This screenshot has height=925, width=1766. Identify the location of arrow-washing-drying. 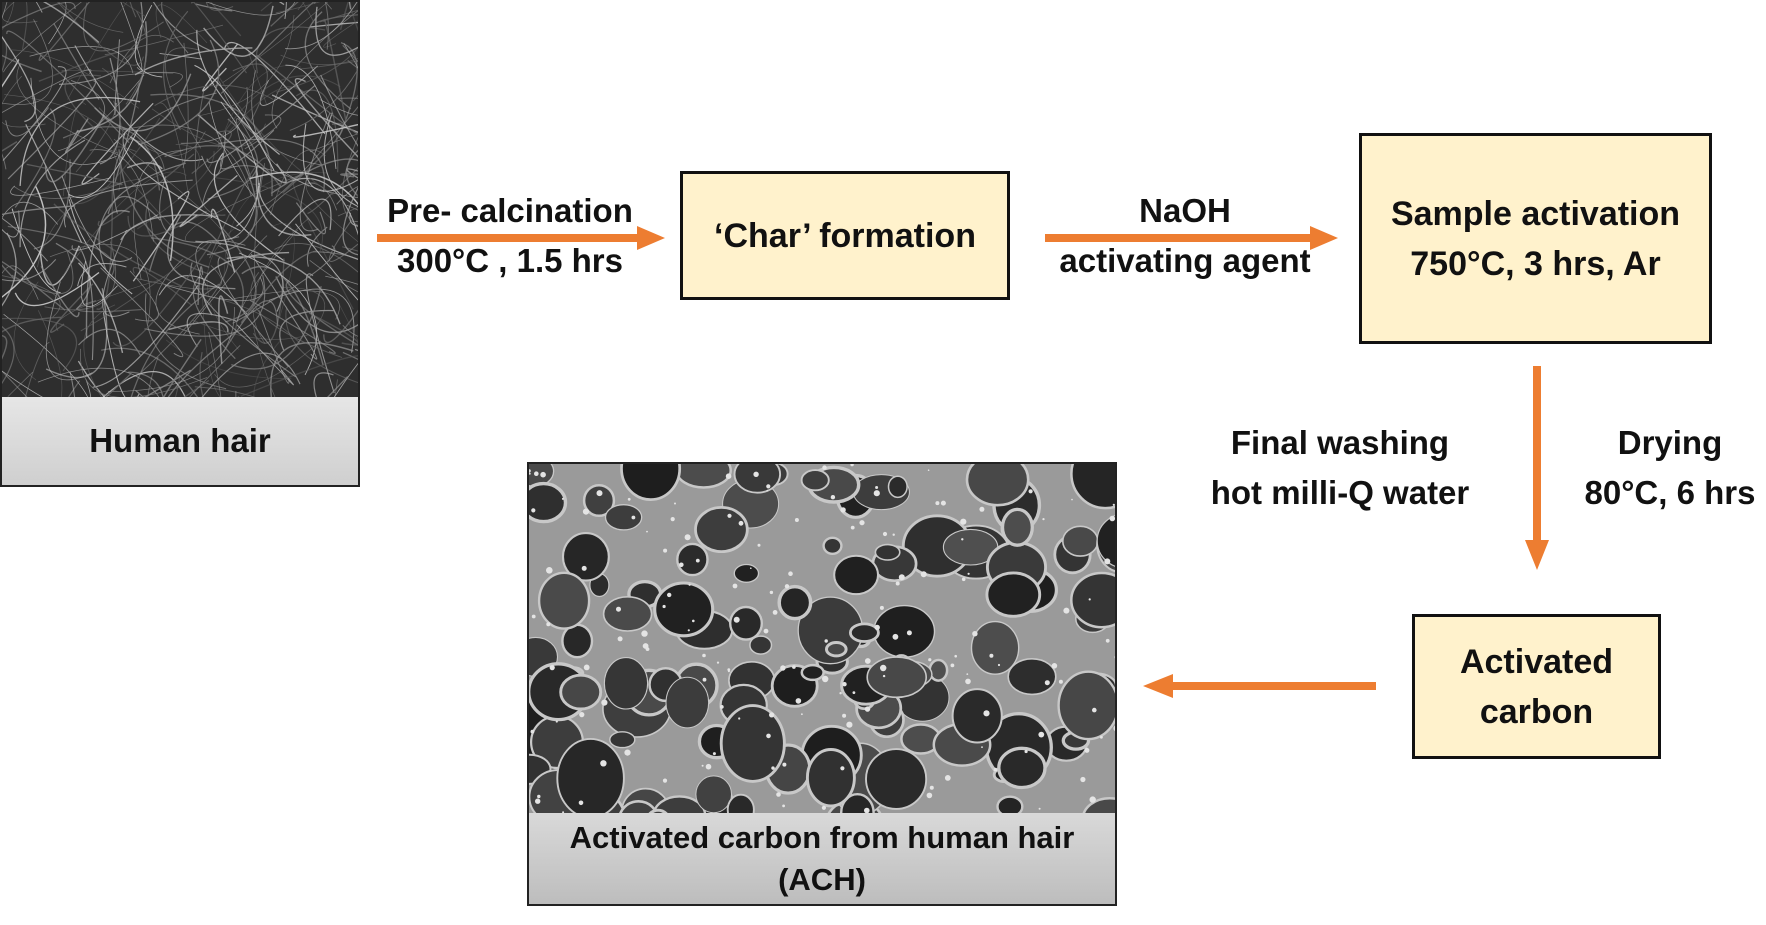
(1537, 468).